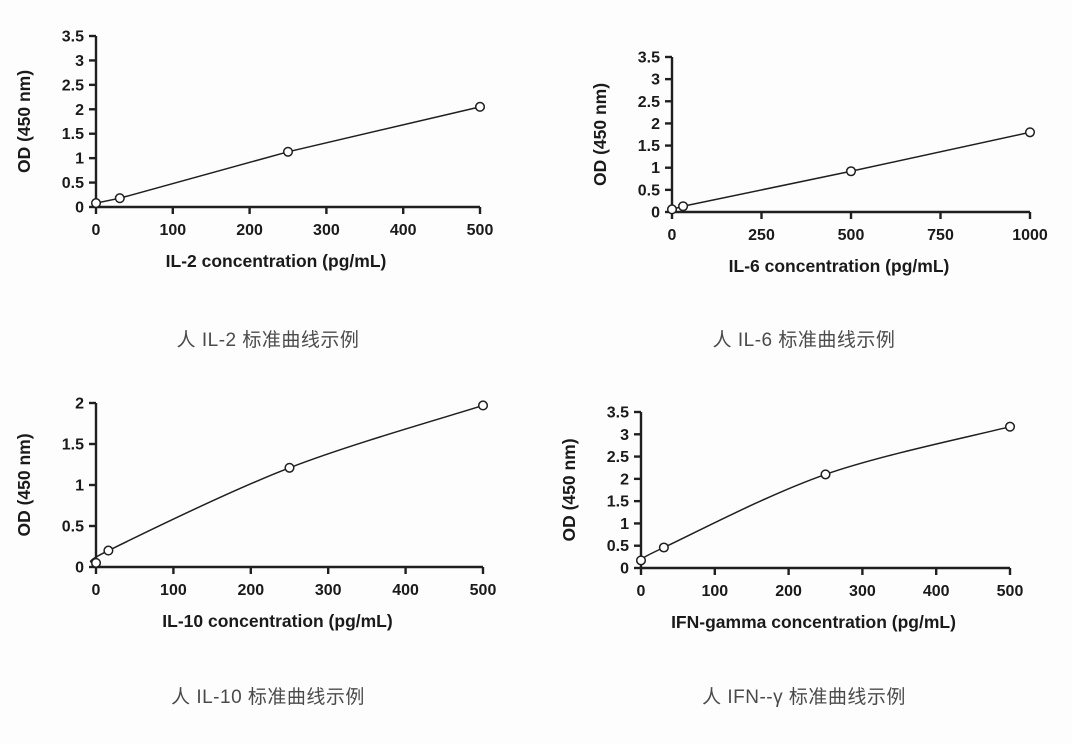  Describe the element at coordinates (804, 697) in the screenshot. I see `ifn-gamma-chart-caption: 人 IFN--γ 标准曲线示例` at that location.